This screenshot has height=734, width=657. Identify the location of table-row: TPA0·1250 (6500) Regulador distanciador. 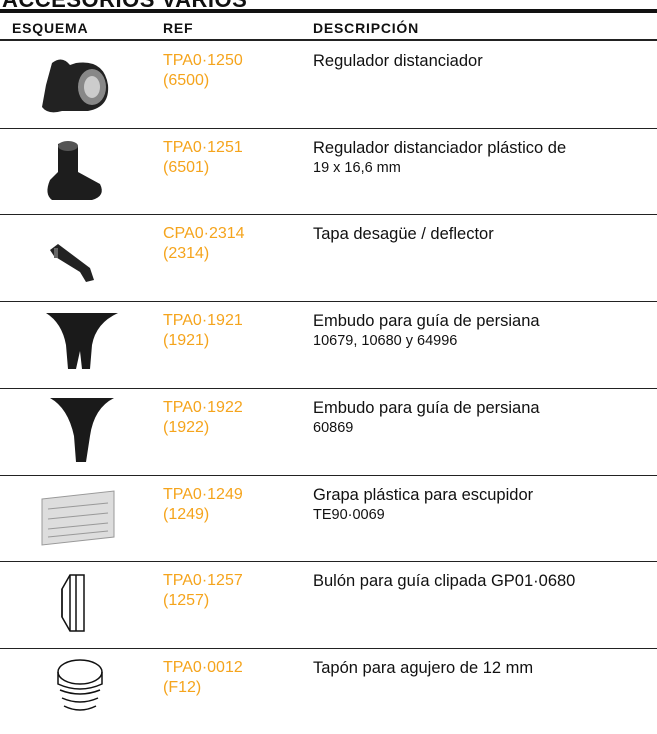
(328, 84).